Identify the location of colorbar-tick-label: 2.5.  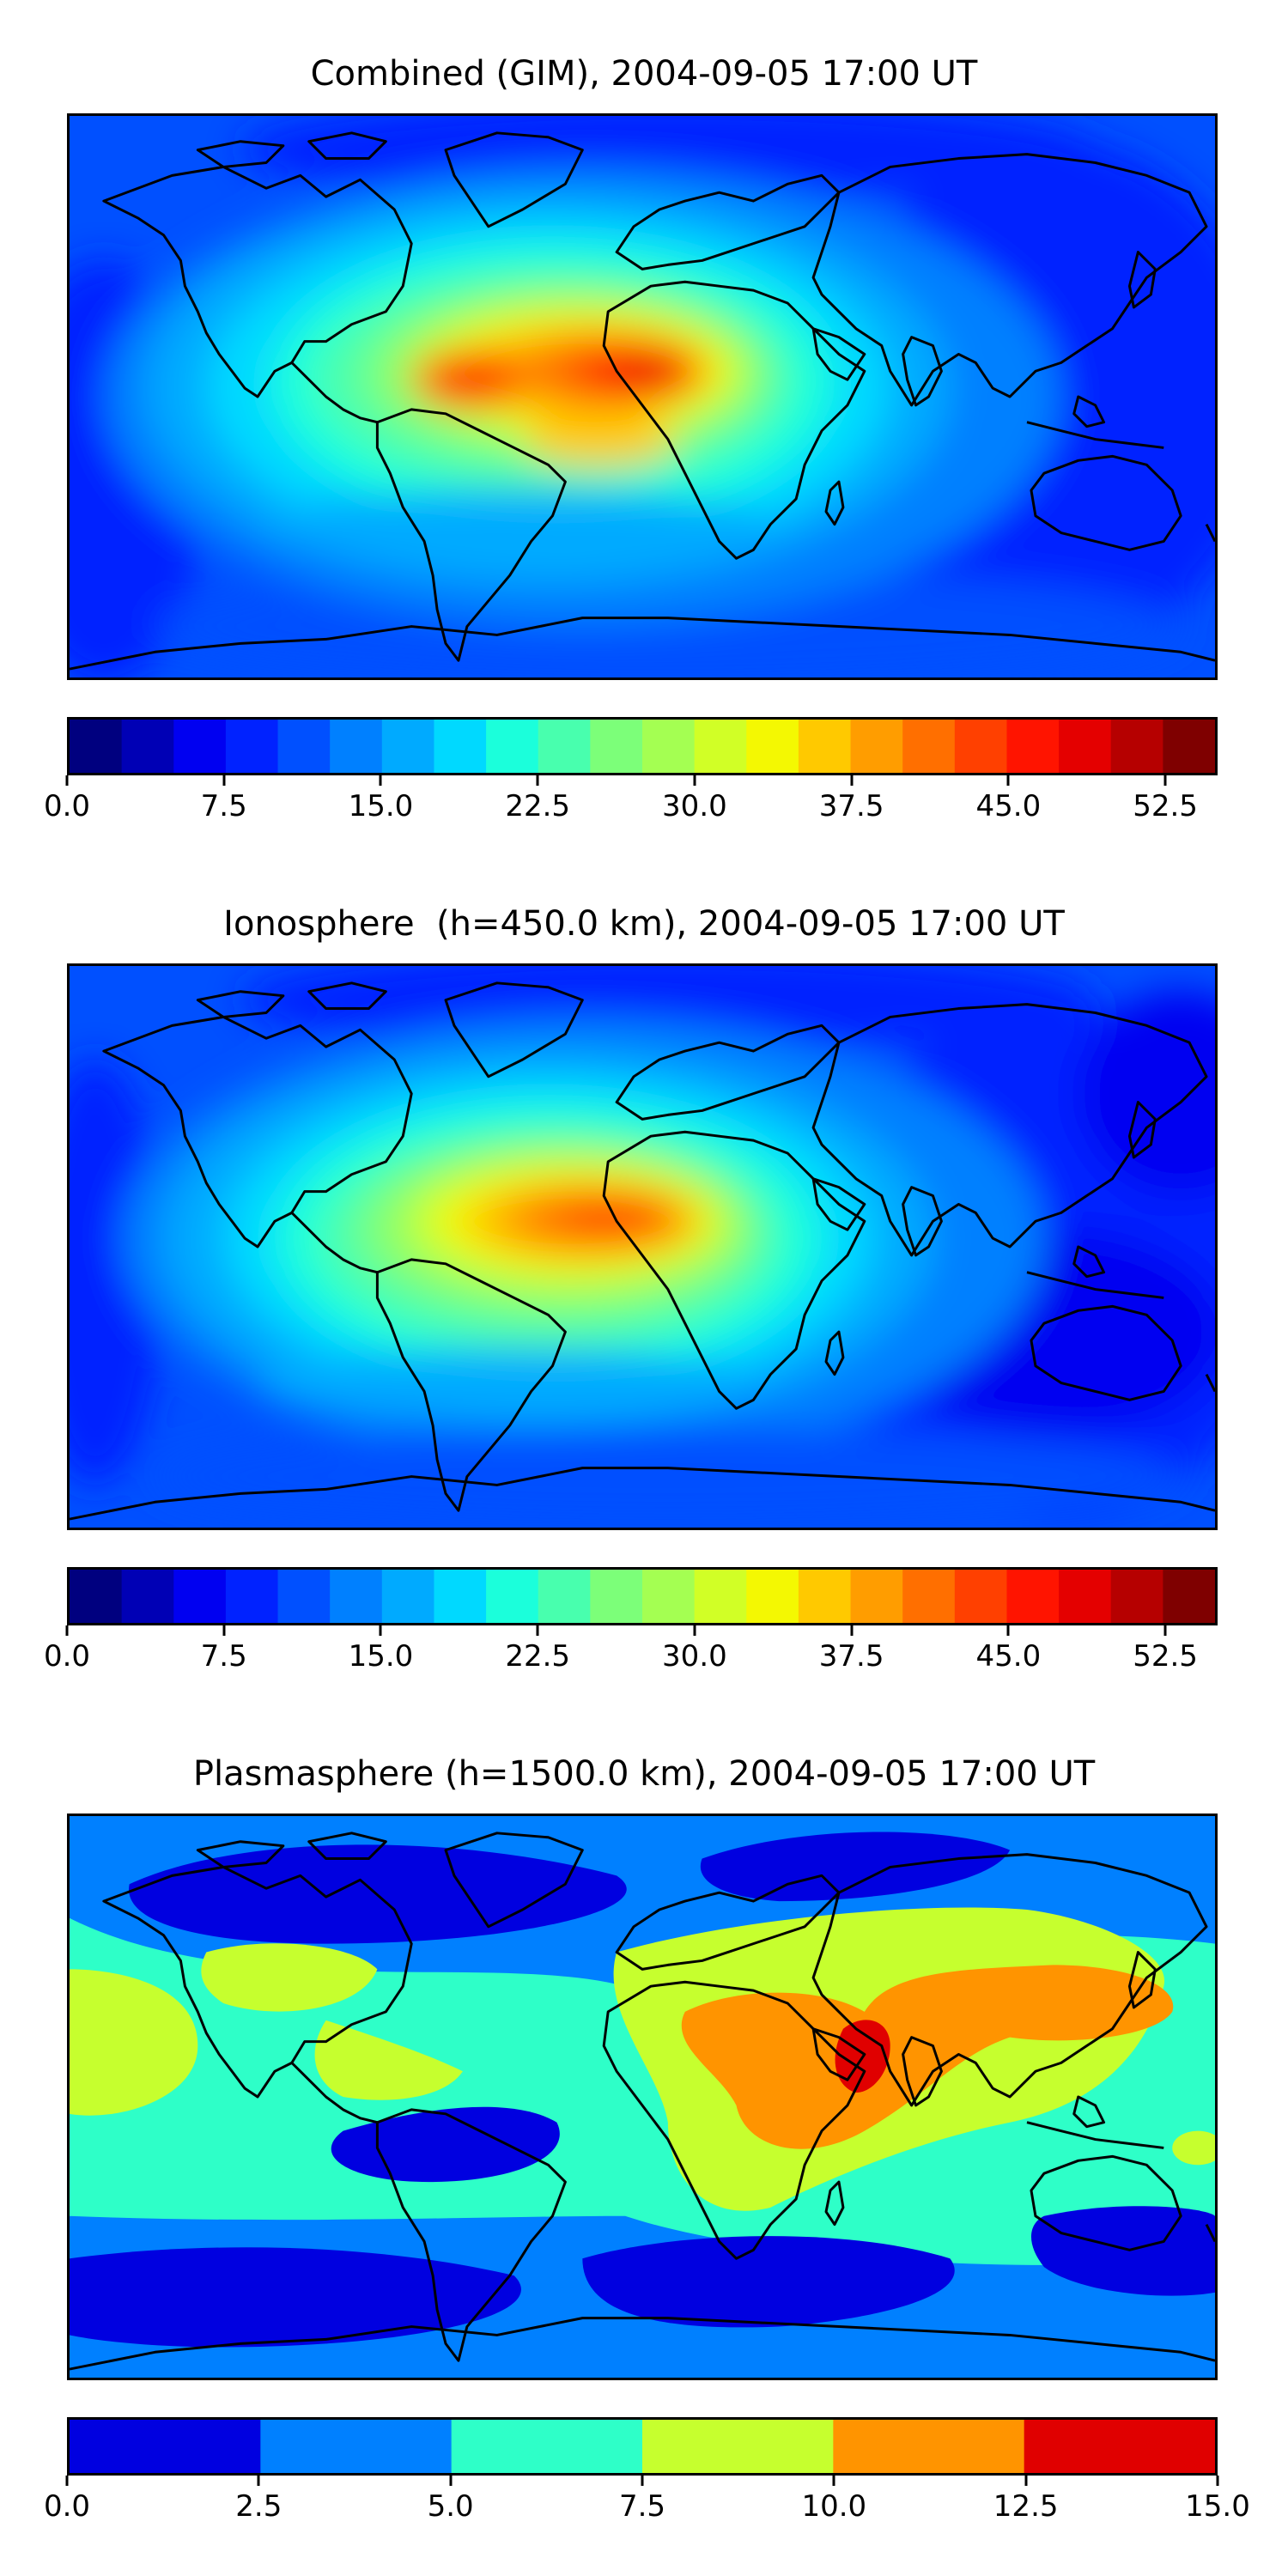
(259, 2507).